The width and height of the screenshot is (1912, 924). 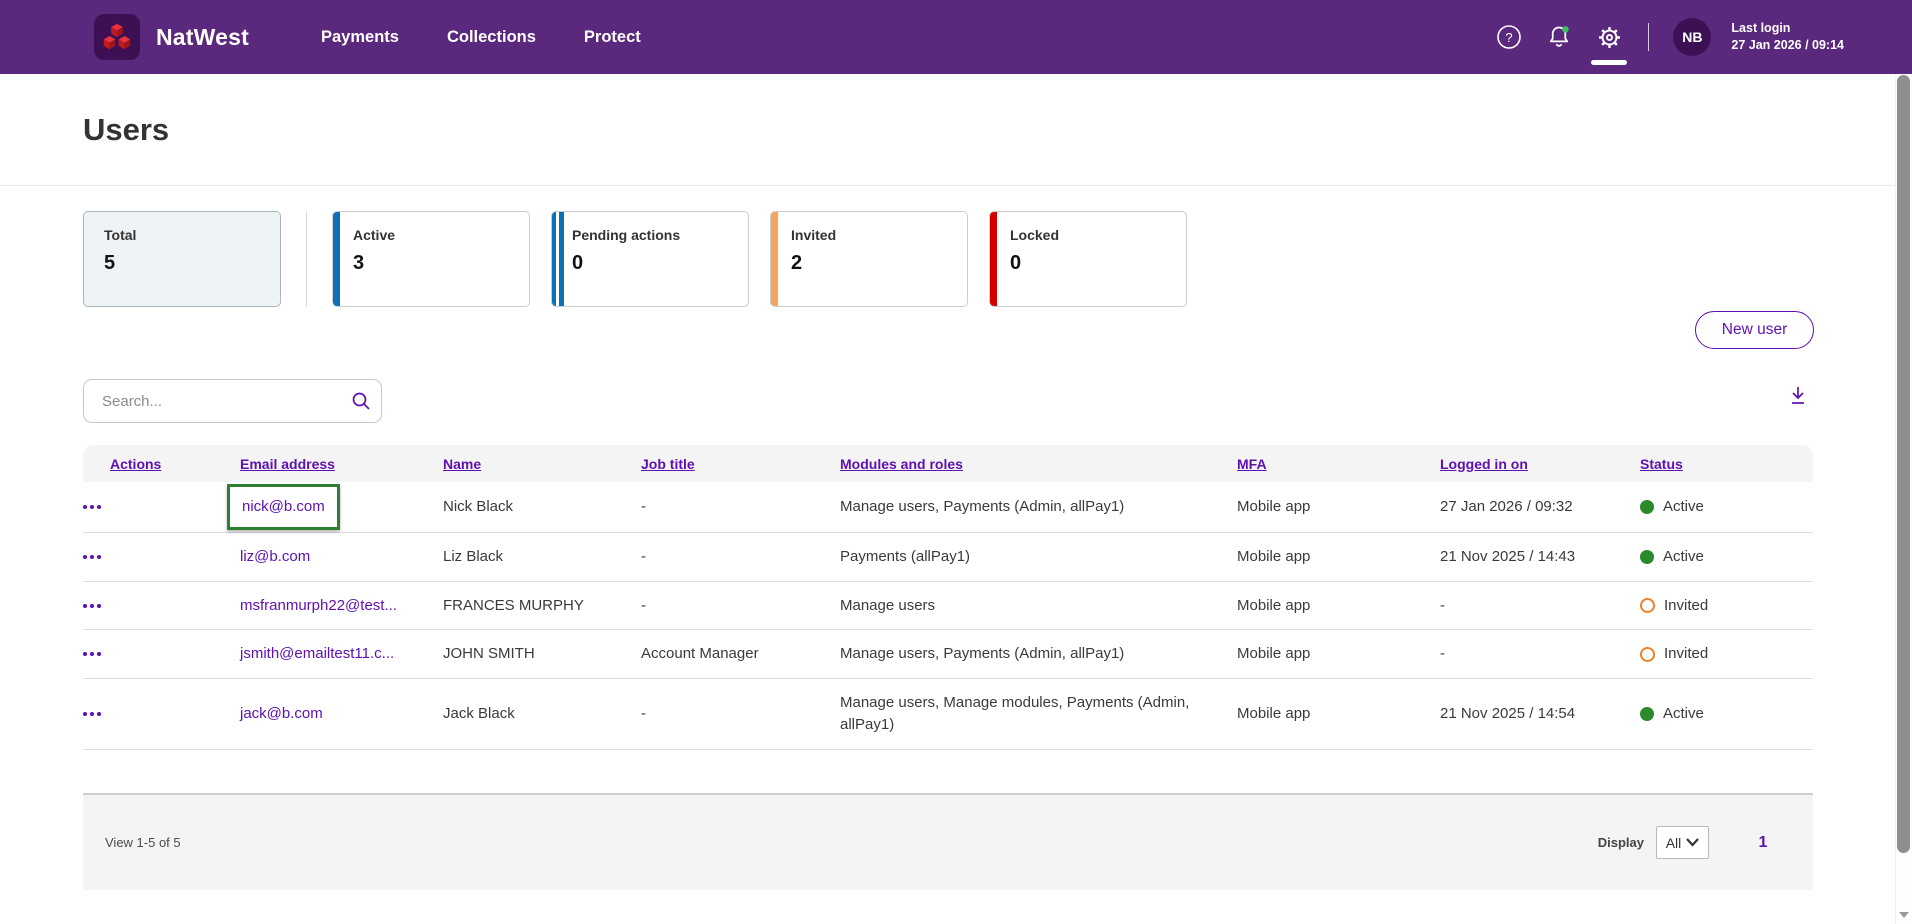 I want to click on stats-divider, so click(x=306, y=259).